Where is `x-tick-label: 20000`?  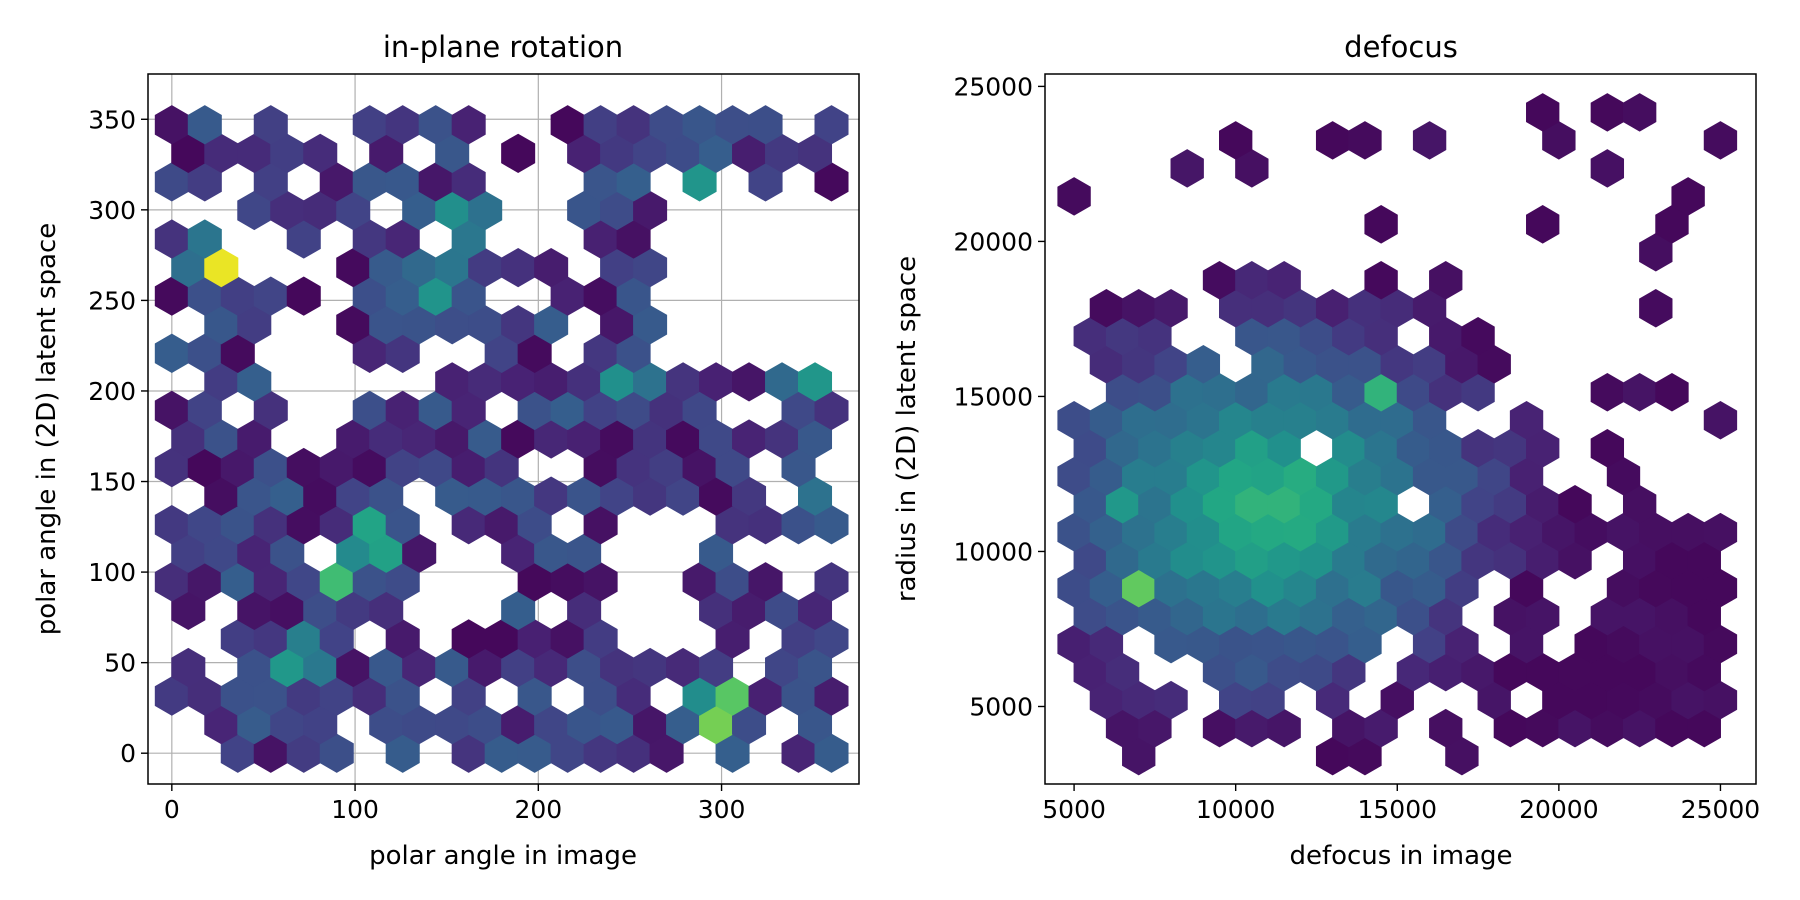
x-tick-label: 20000 is located at coordinates (1559, 809).